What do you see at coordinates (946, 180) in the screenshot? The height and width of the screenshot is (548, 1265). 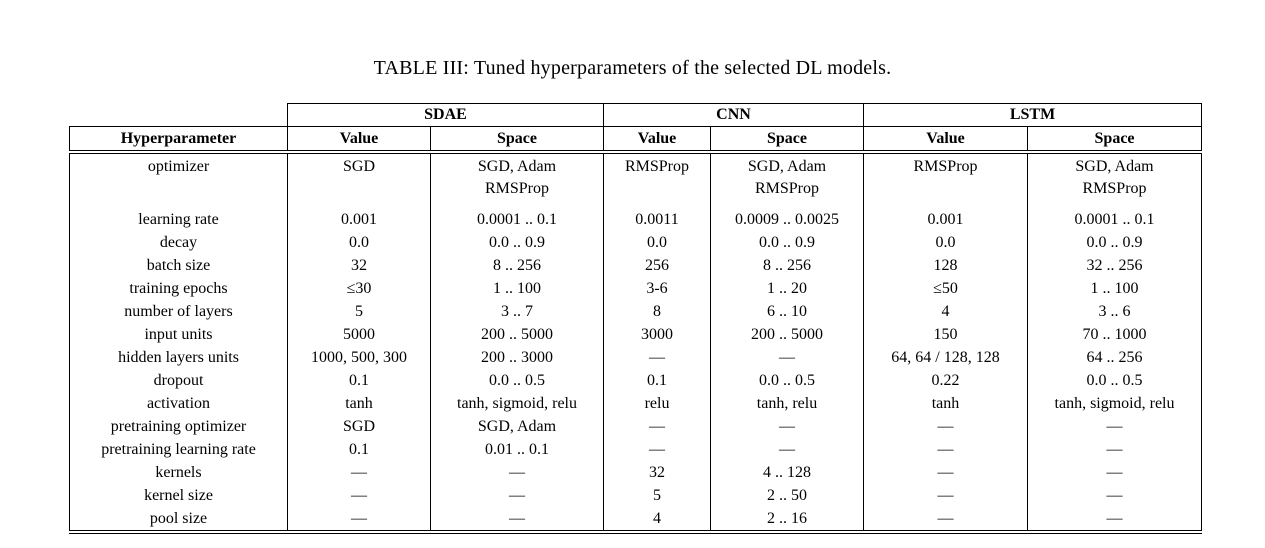 I see `value-cell: RMSProp` at bounding box center [946, 180].